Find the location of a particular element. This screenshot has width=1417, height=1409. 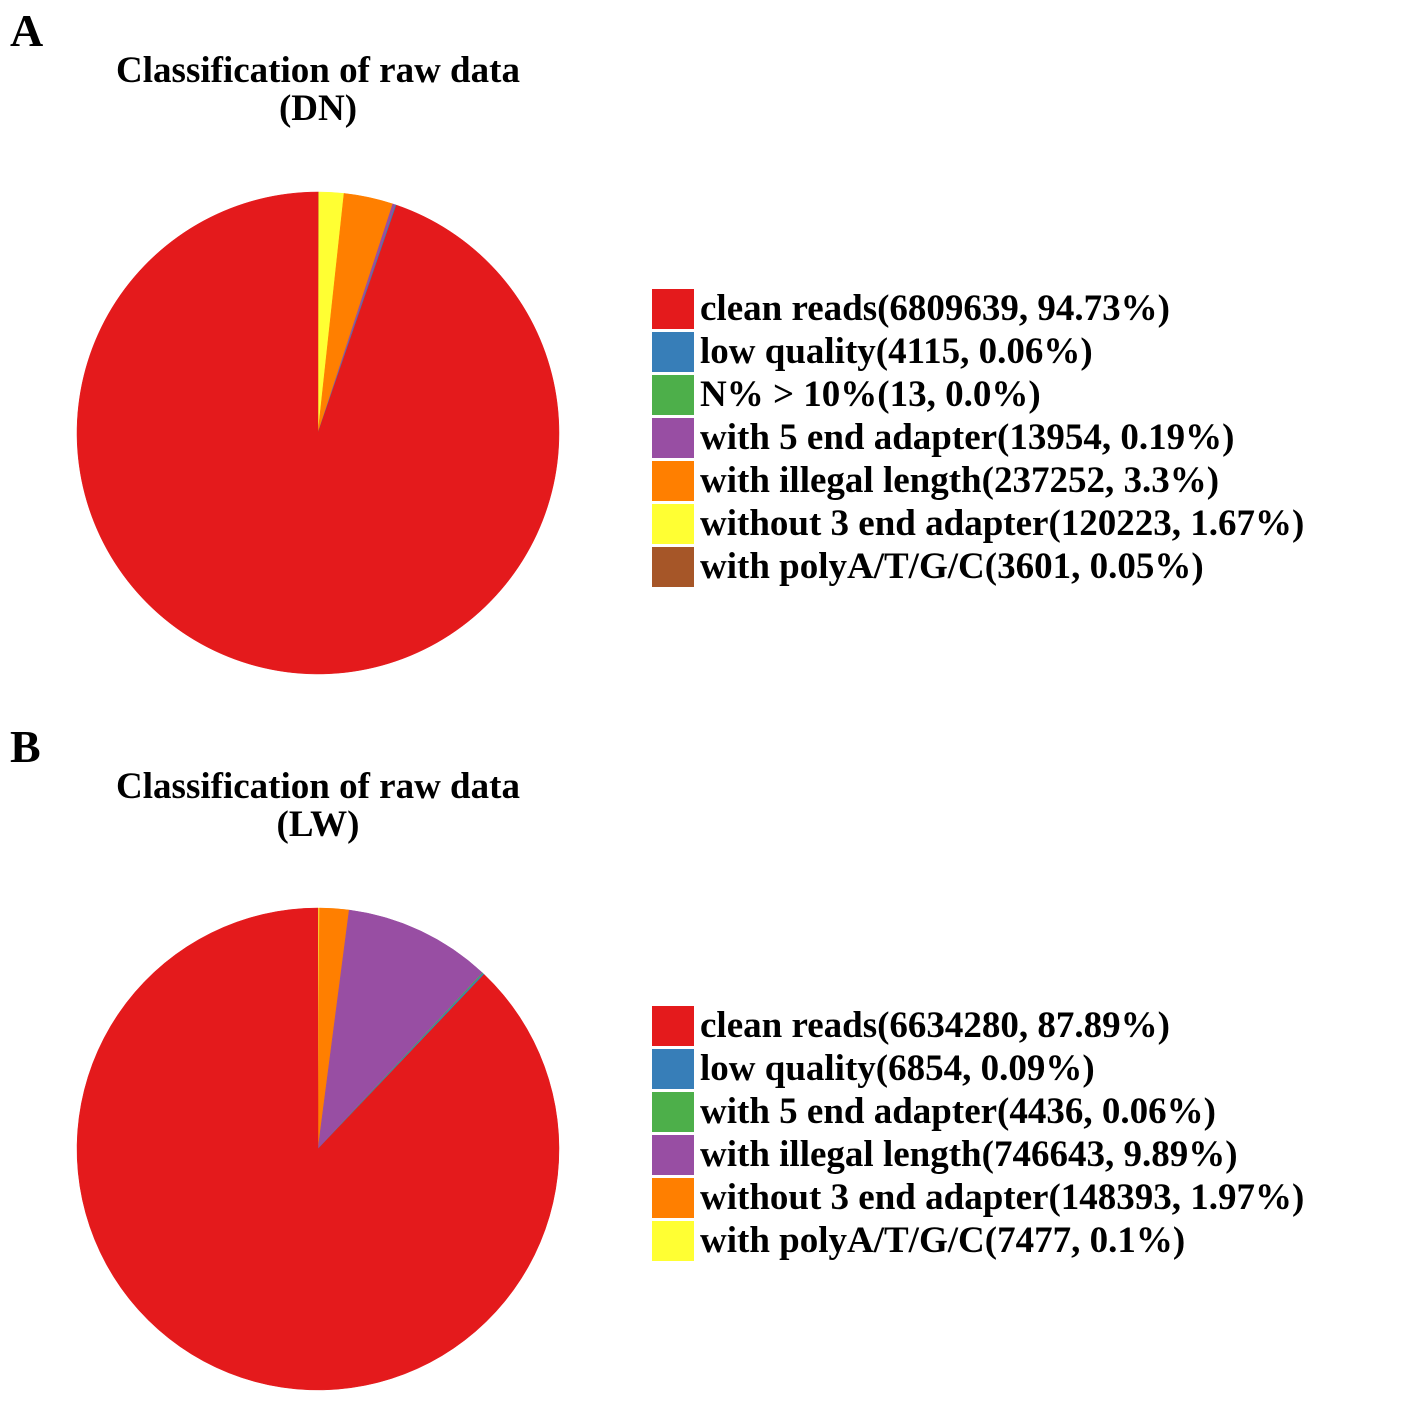

panel-label: B is located at coordinates (25, 746).